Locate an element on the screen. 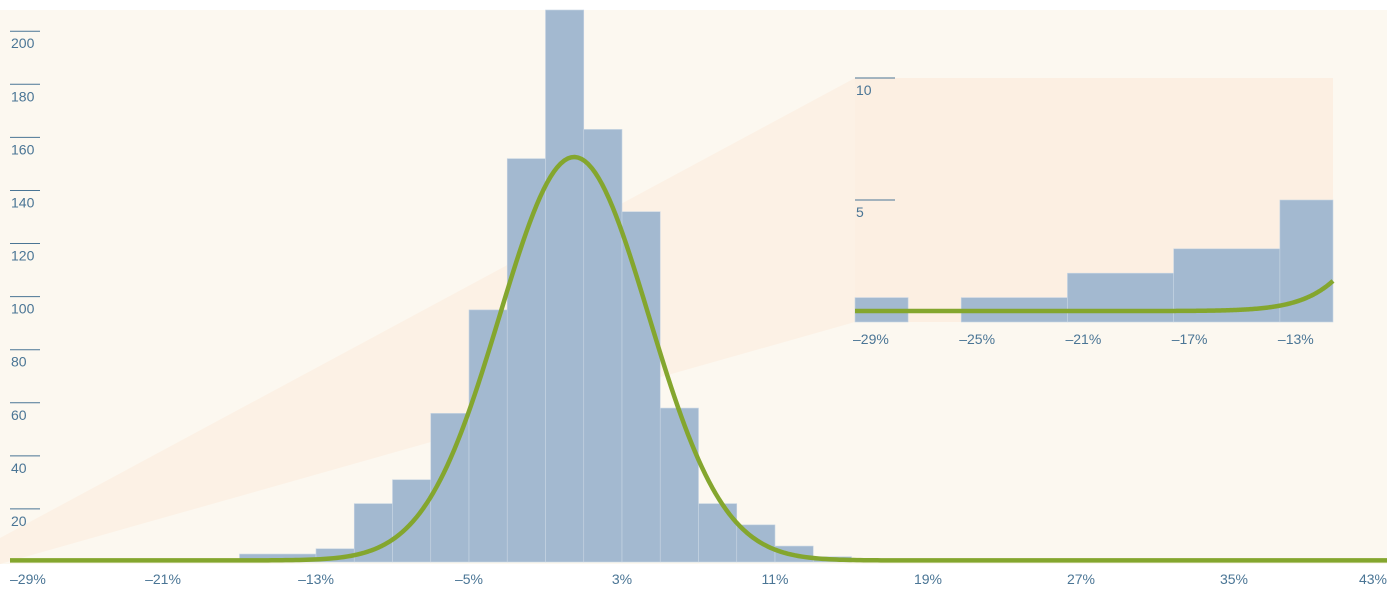 The height and width of the screenshot is (594, 1387). main-y-tick-label: 120 is located at coordinates (23, 256).